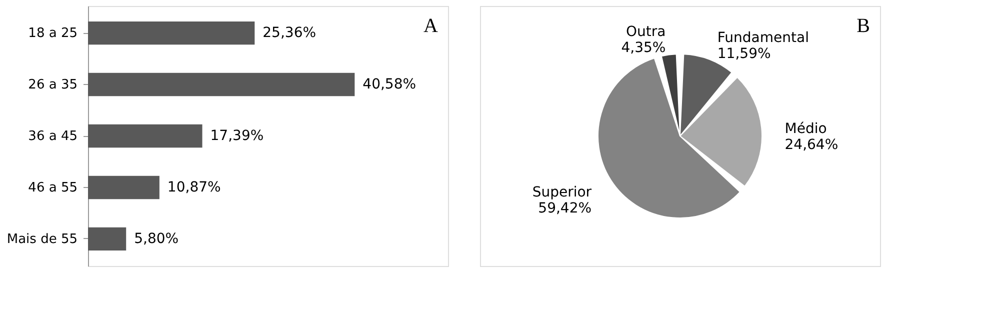 The image size is (982, 325). I want to click on data-label: 25,36%, so click(289, 33).